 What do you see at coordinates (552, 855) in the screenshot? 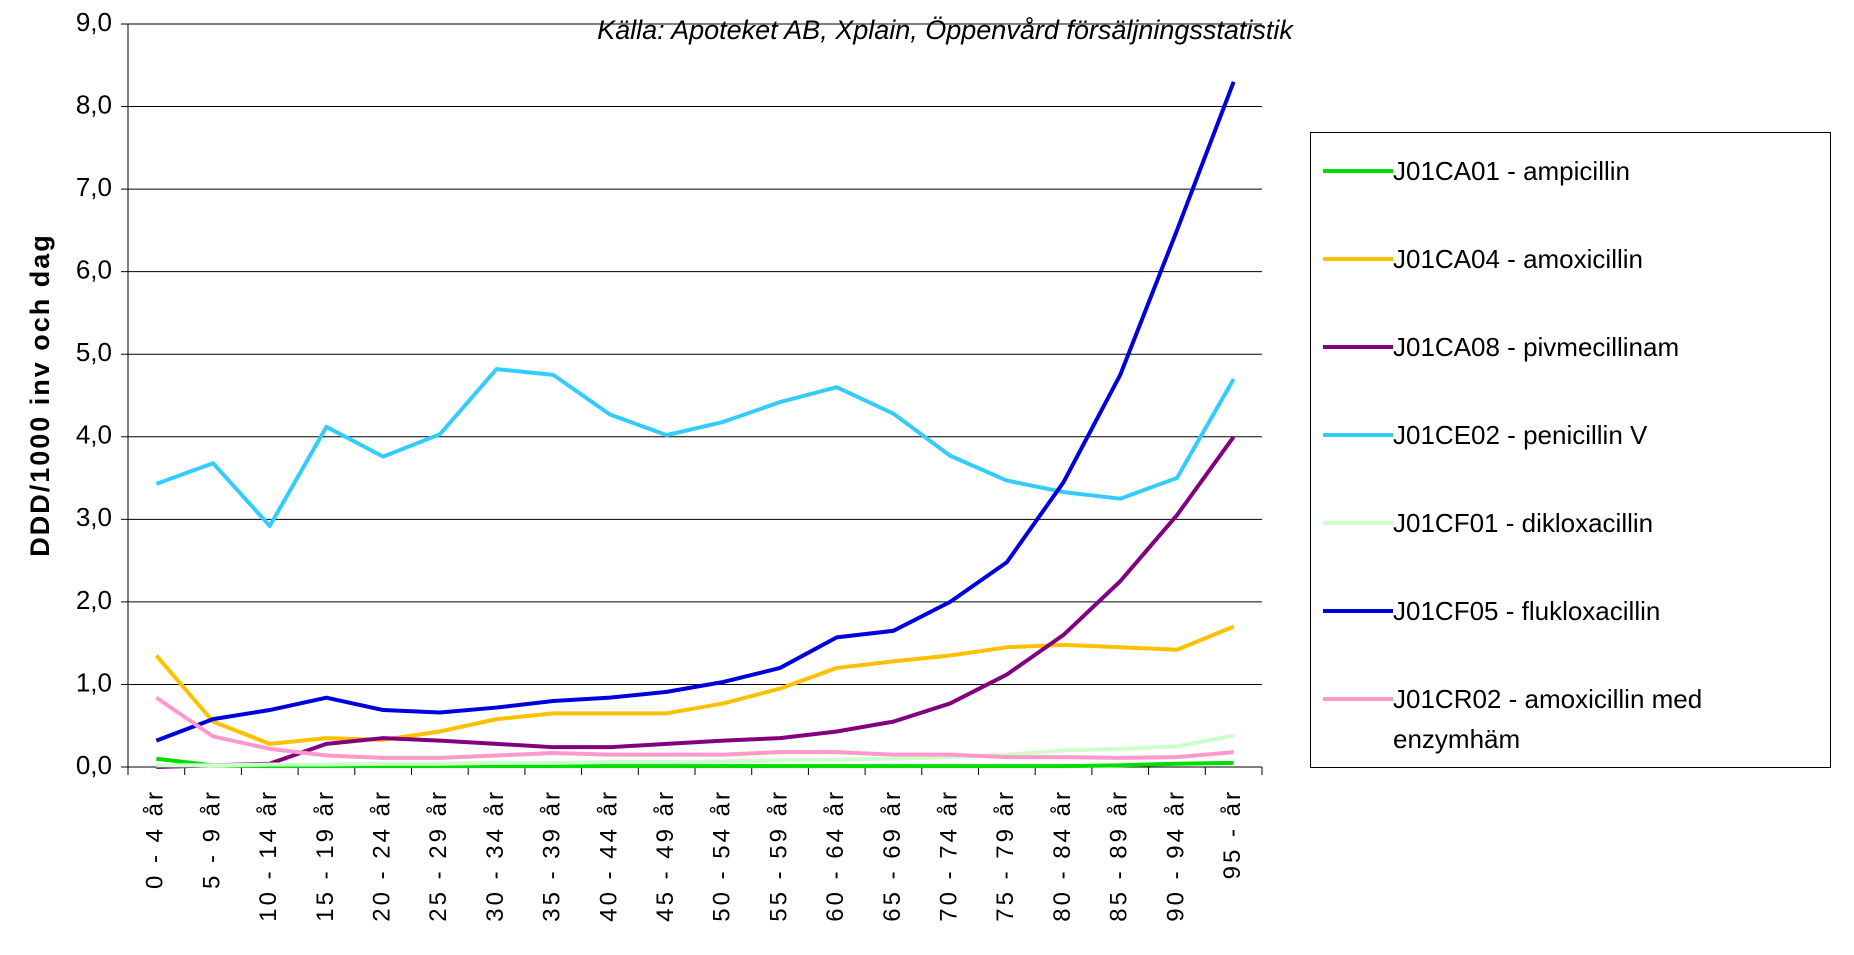
I see `x-tick-label: 35 - 39 år` at bounding box center [552, 855].